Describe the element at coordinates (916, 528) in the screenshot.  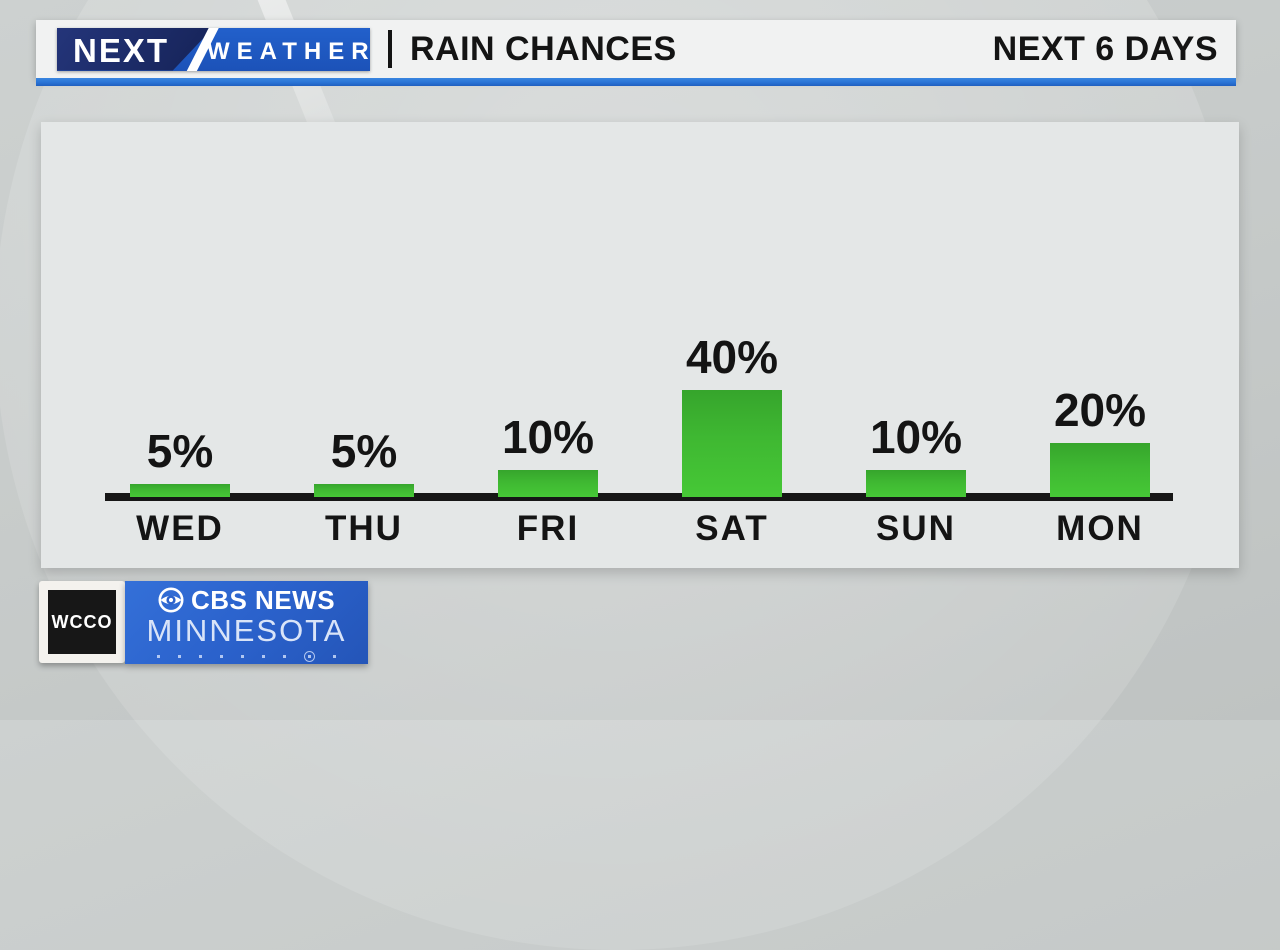
I see `bar-category-label-sun: SUN` at that location.